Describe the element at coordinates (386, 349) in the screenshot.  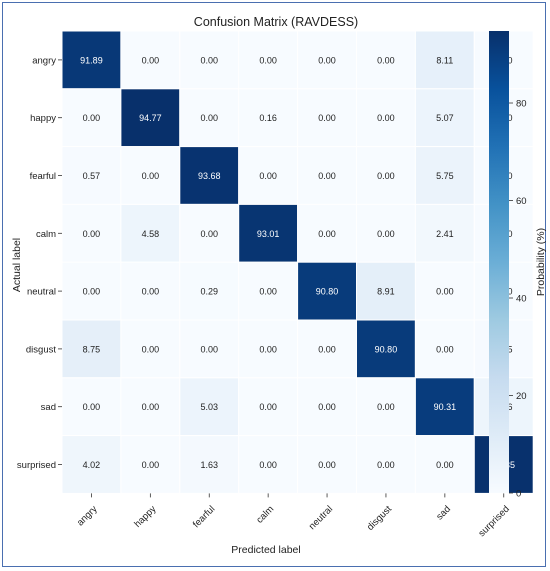
I see `cell-value-label: 90.80` at that location.